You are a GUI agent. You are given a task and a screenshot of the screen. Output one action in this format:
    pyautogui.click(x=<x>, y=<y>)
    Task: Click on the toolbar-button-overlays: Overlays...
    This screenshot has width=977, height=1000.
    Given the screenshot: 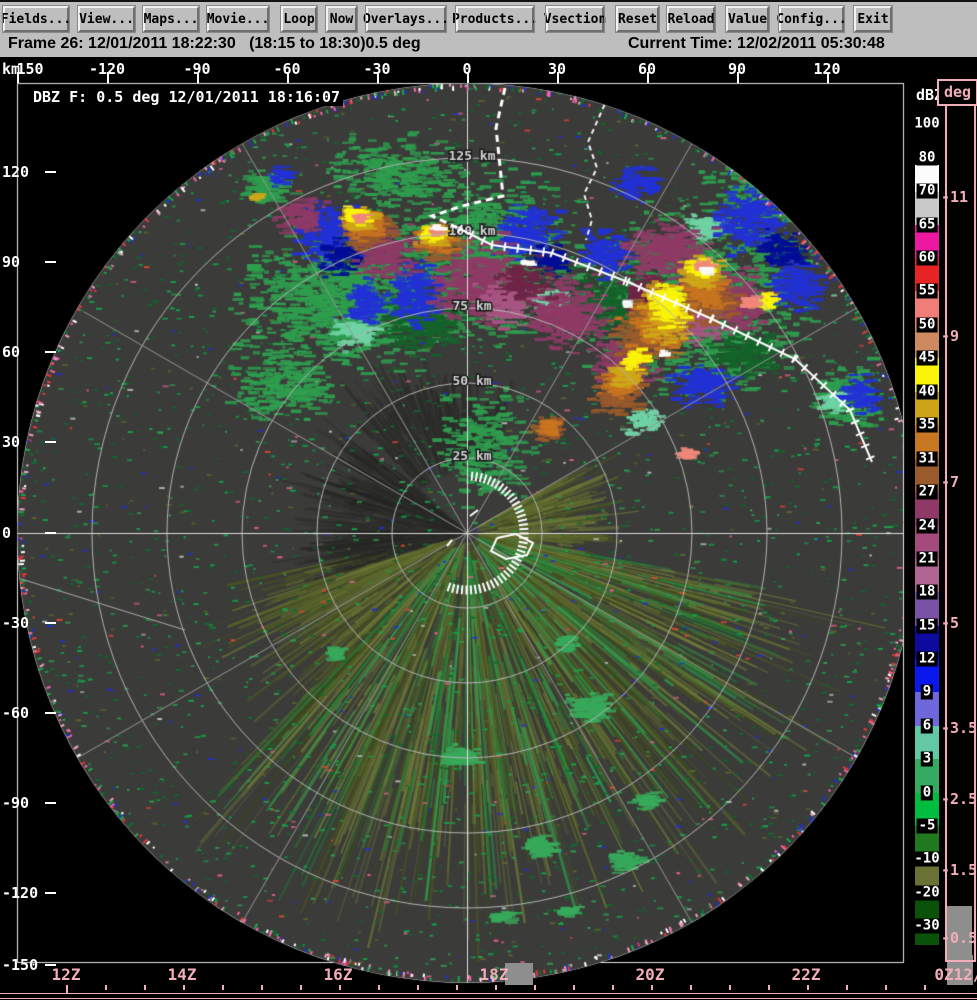 What is the action you would take?
    pyautogui.click(x=406, y=19)
    